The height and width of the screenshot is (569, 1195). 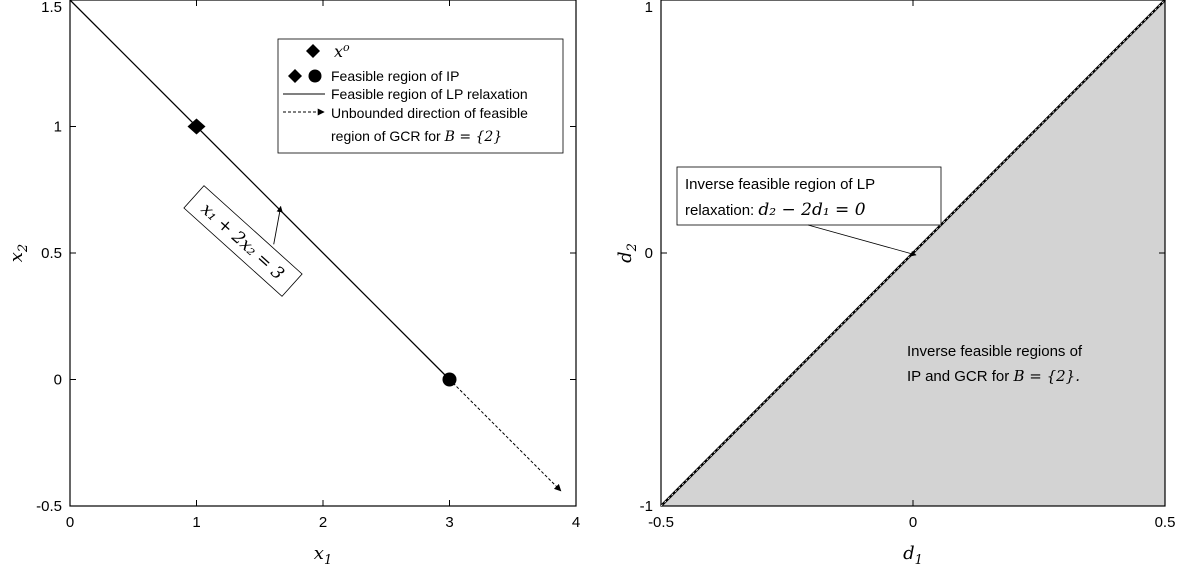 I want to click on left-y-tick-label: 0, so click(x=58, y=380).